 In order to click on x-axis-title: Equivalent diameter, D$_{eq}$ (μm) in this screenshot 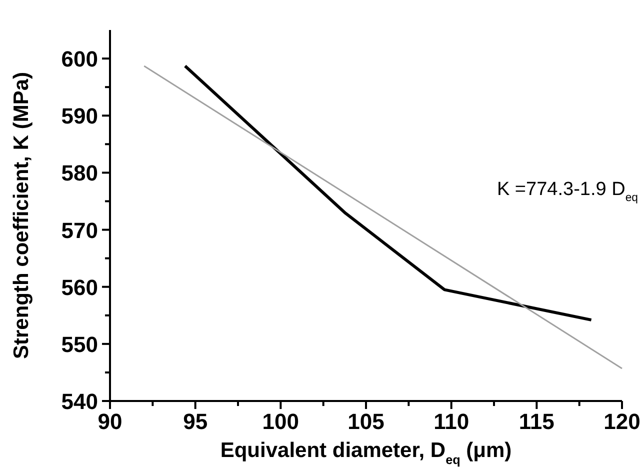, I will do `click(366, 453)`.